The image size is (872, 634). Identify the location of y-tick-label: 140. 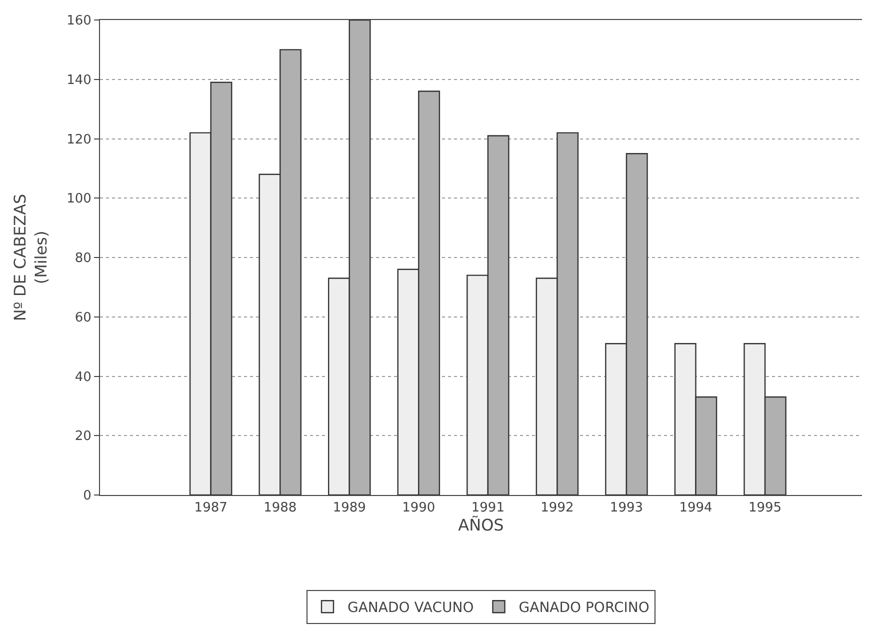
(79, 80).